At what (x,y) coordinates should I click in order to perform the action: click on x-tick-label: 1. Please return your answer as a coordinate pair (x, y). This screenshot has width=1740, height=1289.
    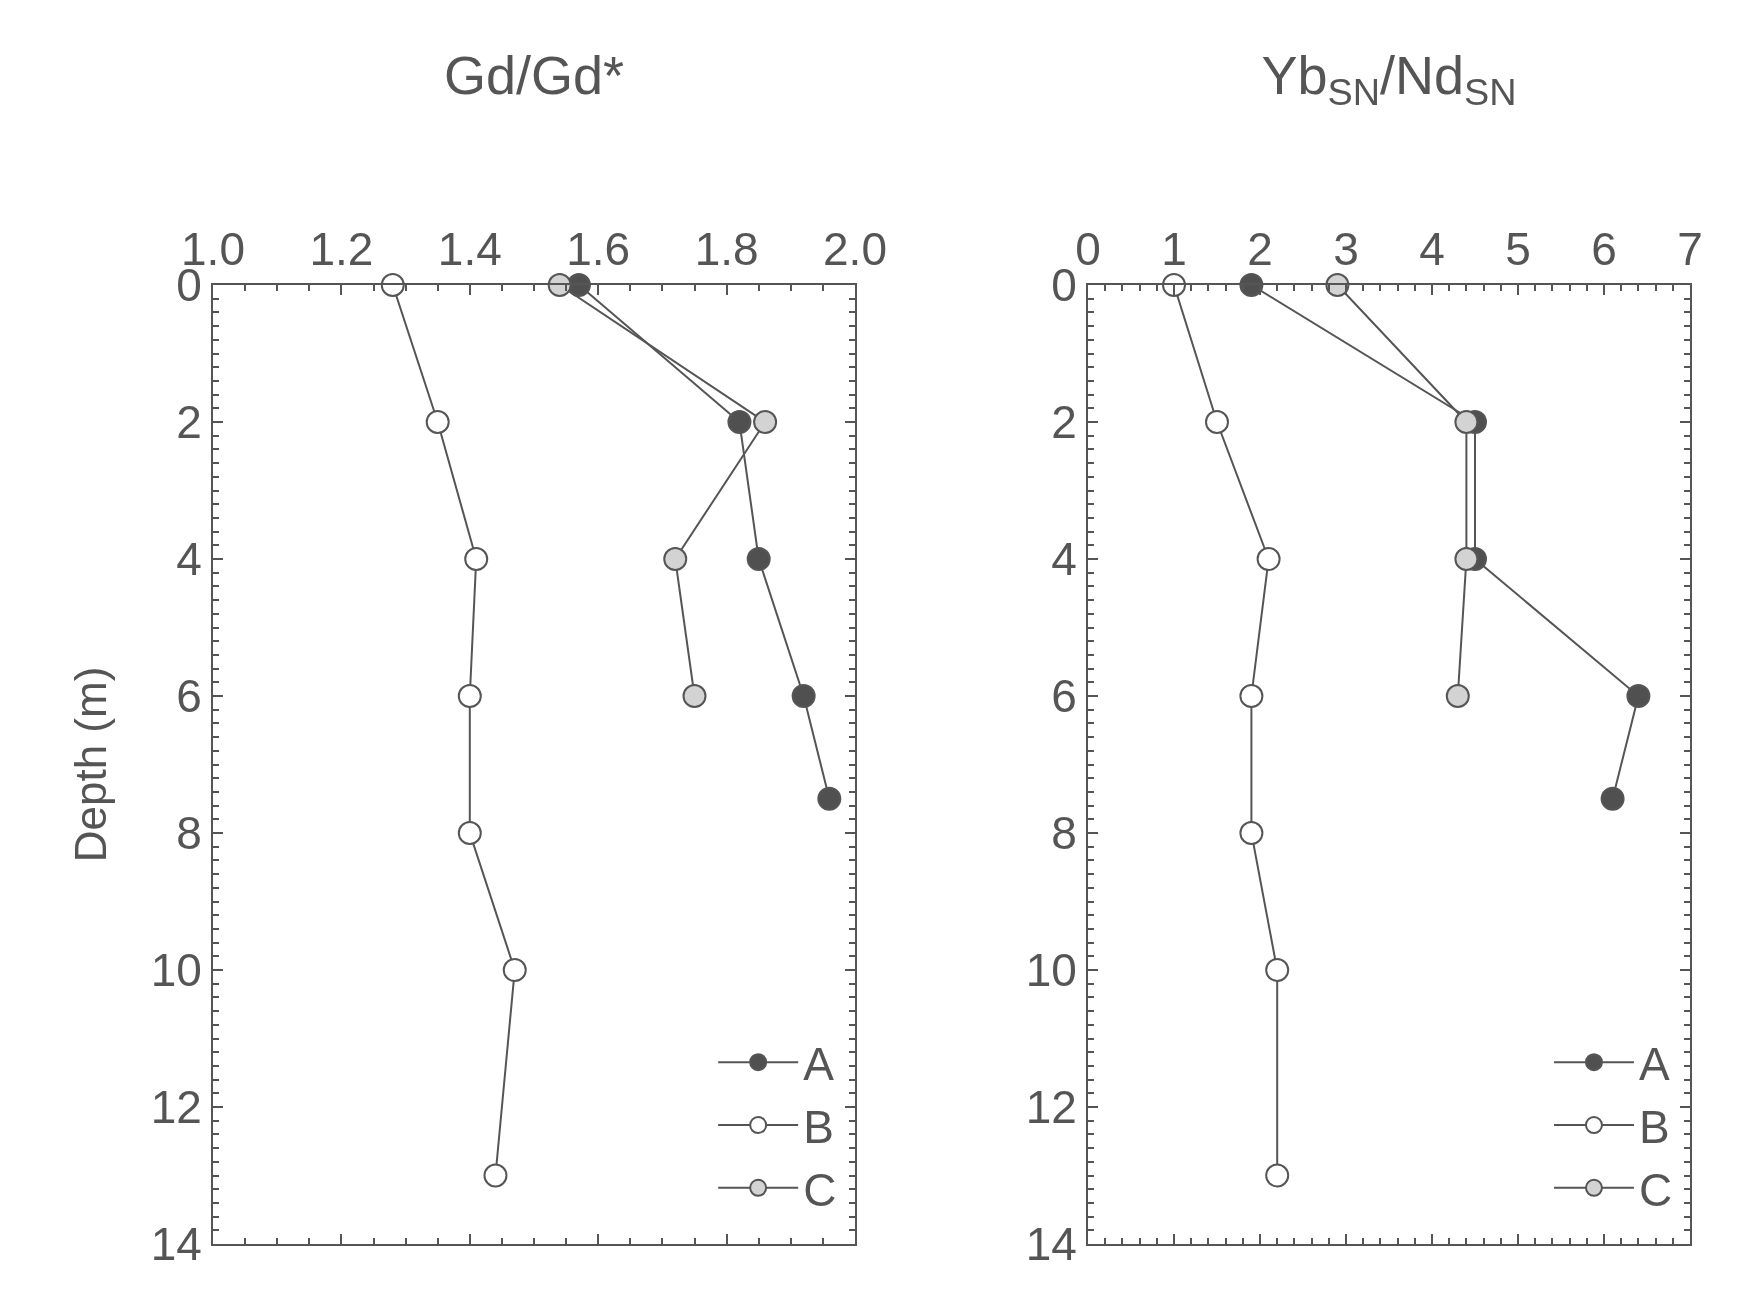
    Looking at the image, I should click on (1174, 248).